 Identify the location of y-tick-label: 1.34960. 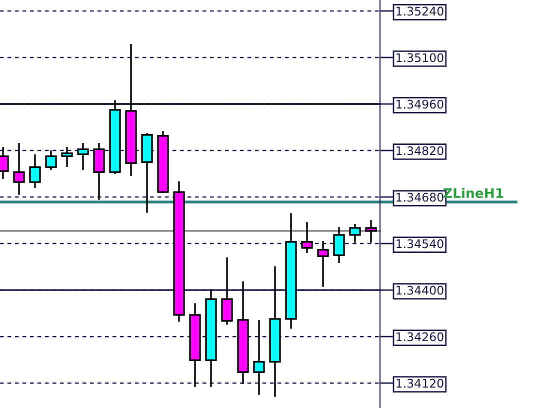
(420, 104).